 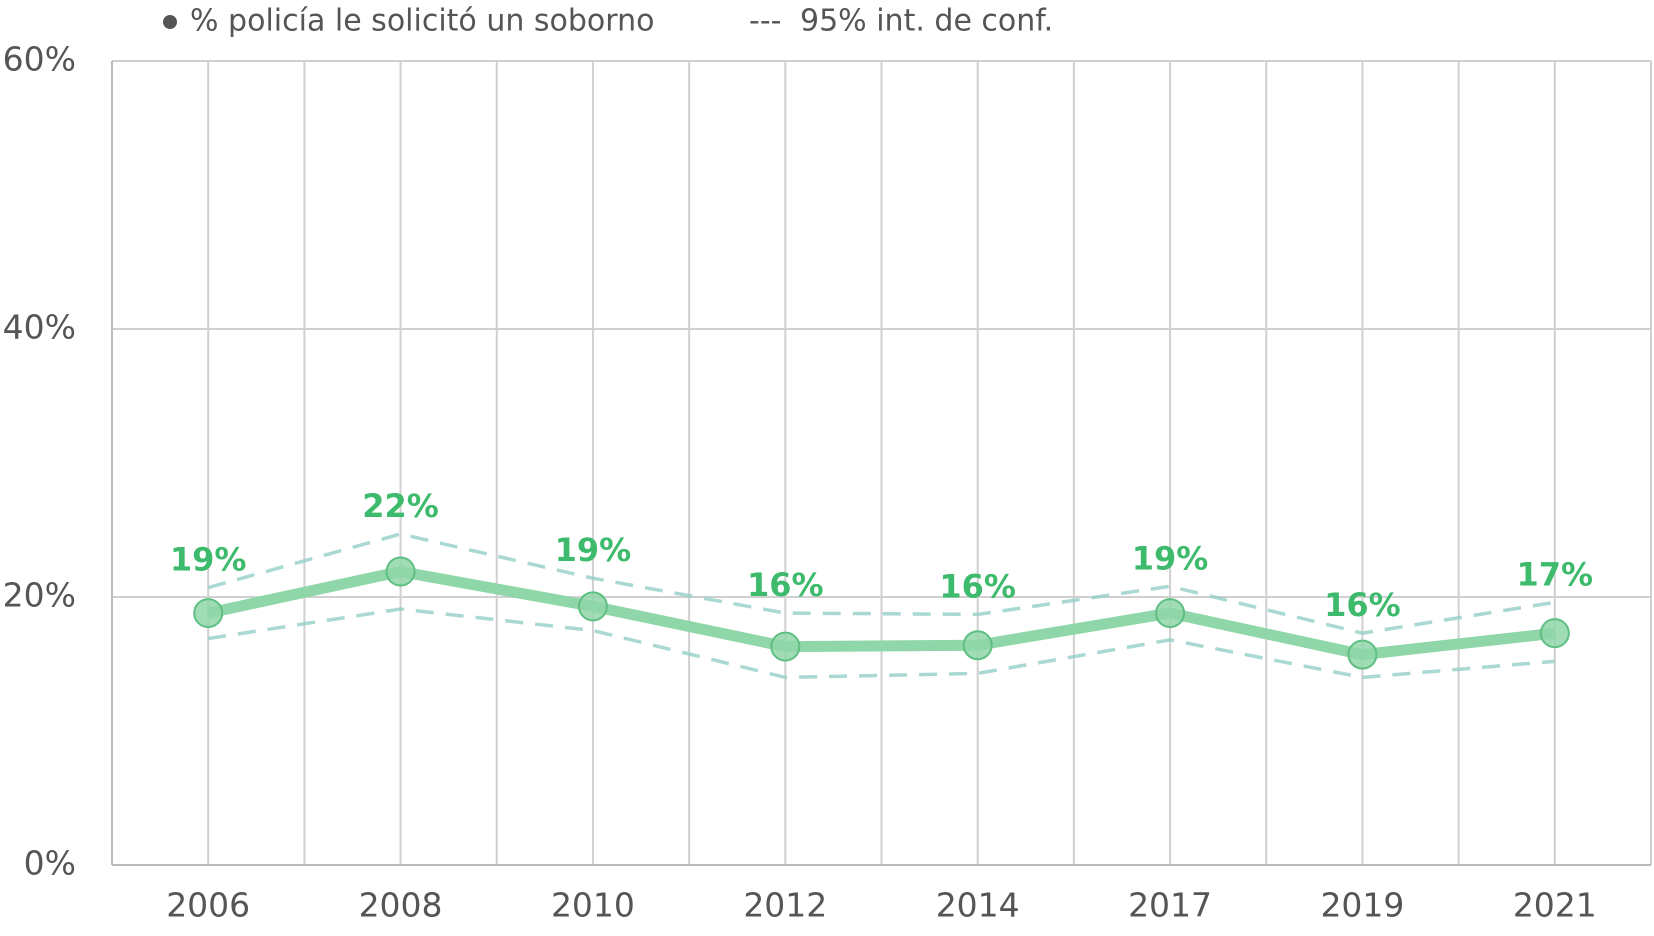 I want to click on y-tick-label: 20%, so click(x=39, y=595).